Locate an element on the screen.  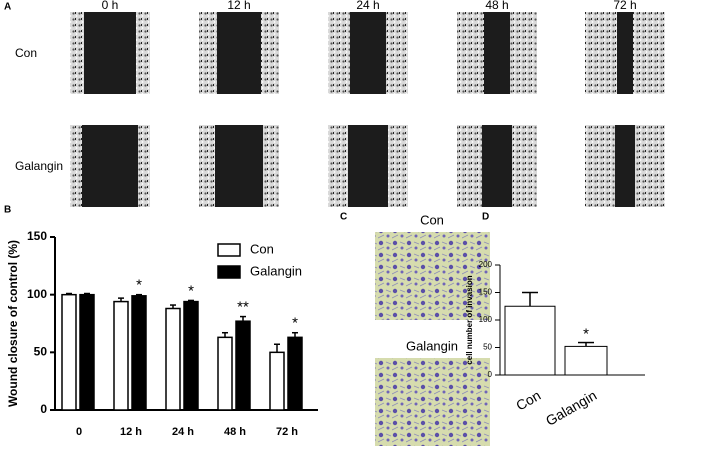
panel-letter: D is located at coordinates (485, 217).